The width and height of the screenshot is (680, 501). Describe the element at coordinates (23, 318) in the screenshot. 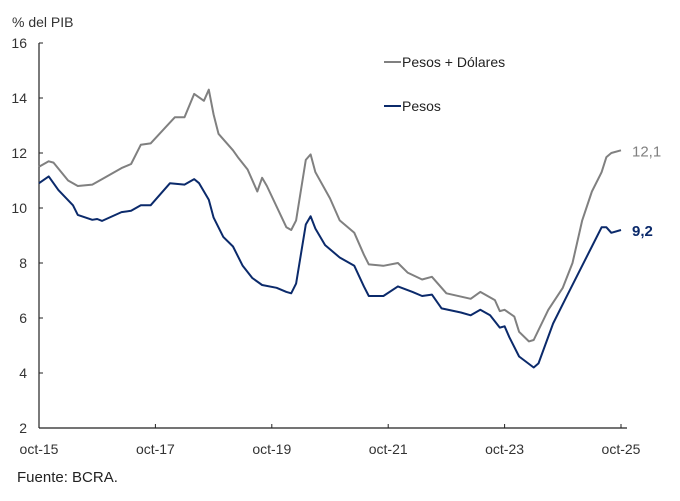

I see `y-tick-label: 6` at that location.